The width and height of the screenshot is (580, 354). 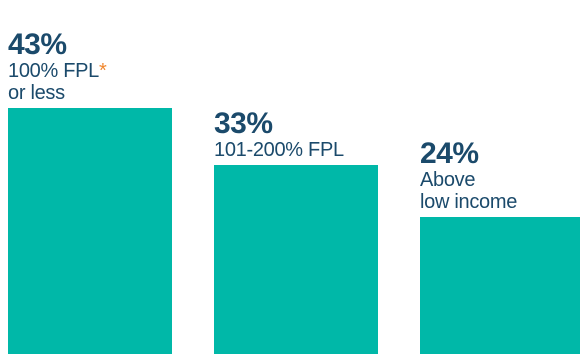 I want to click on bar-label-group-1: 43% 100% FPL* or less, so click(x=57, y=66).